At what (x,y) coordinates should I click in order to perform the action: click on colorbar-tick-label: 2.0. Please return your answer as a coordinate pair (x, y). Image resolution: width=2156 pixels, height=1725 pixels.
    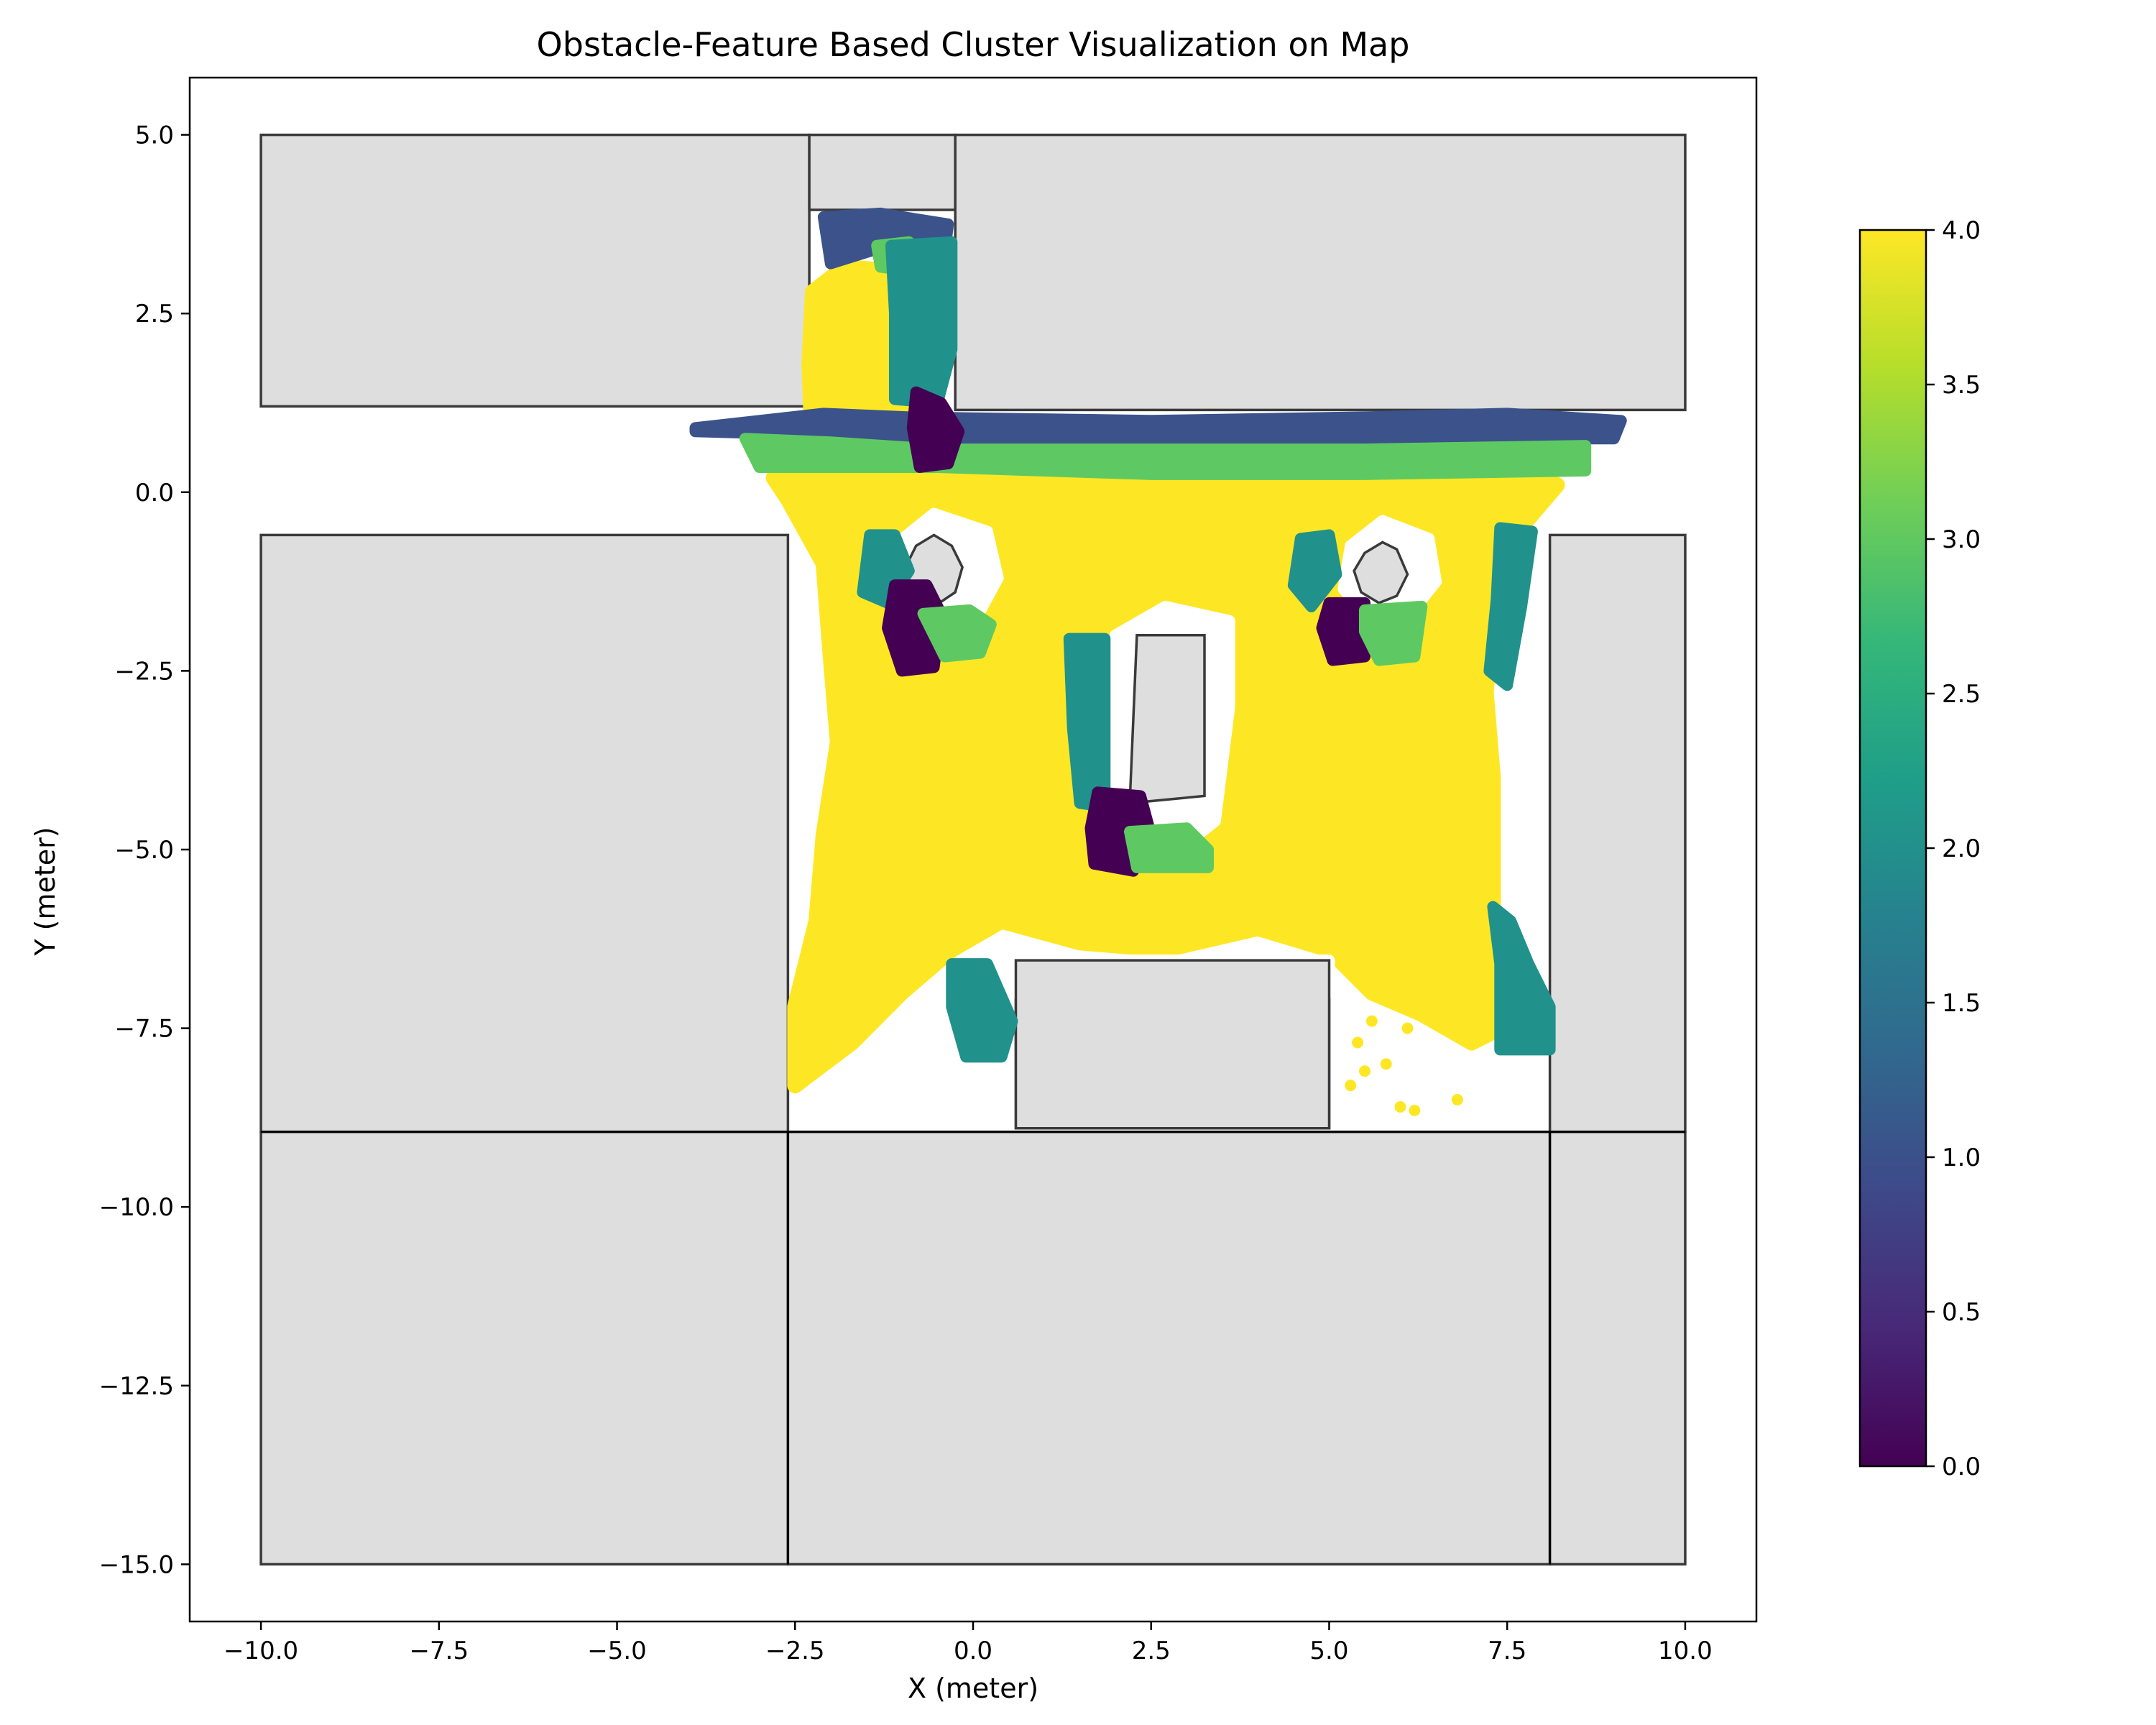
    Looking at the image, I should click on (1961, 848).